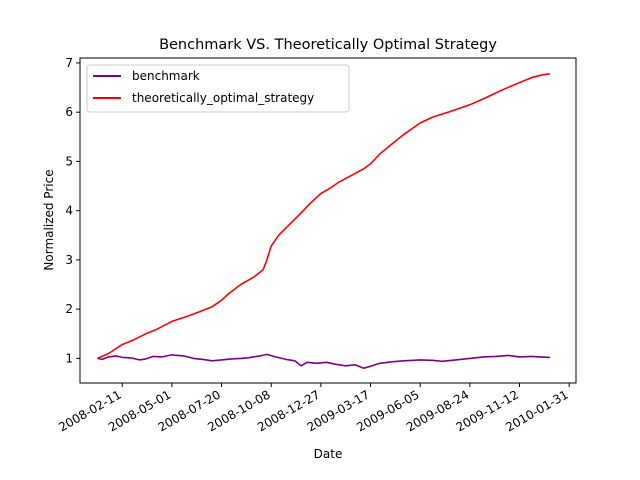 The height and width of the screenshot is (480, 640). Describe the element at coordinates (223, 98) in the screenshot. I see `legend-label-theoretically-optimal-strategy: theoretically_optimal_strategy` at that location.